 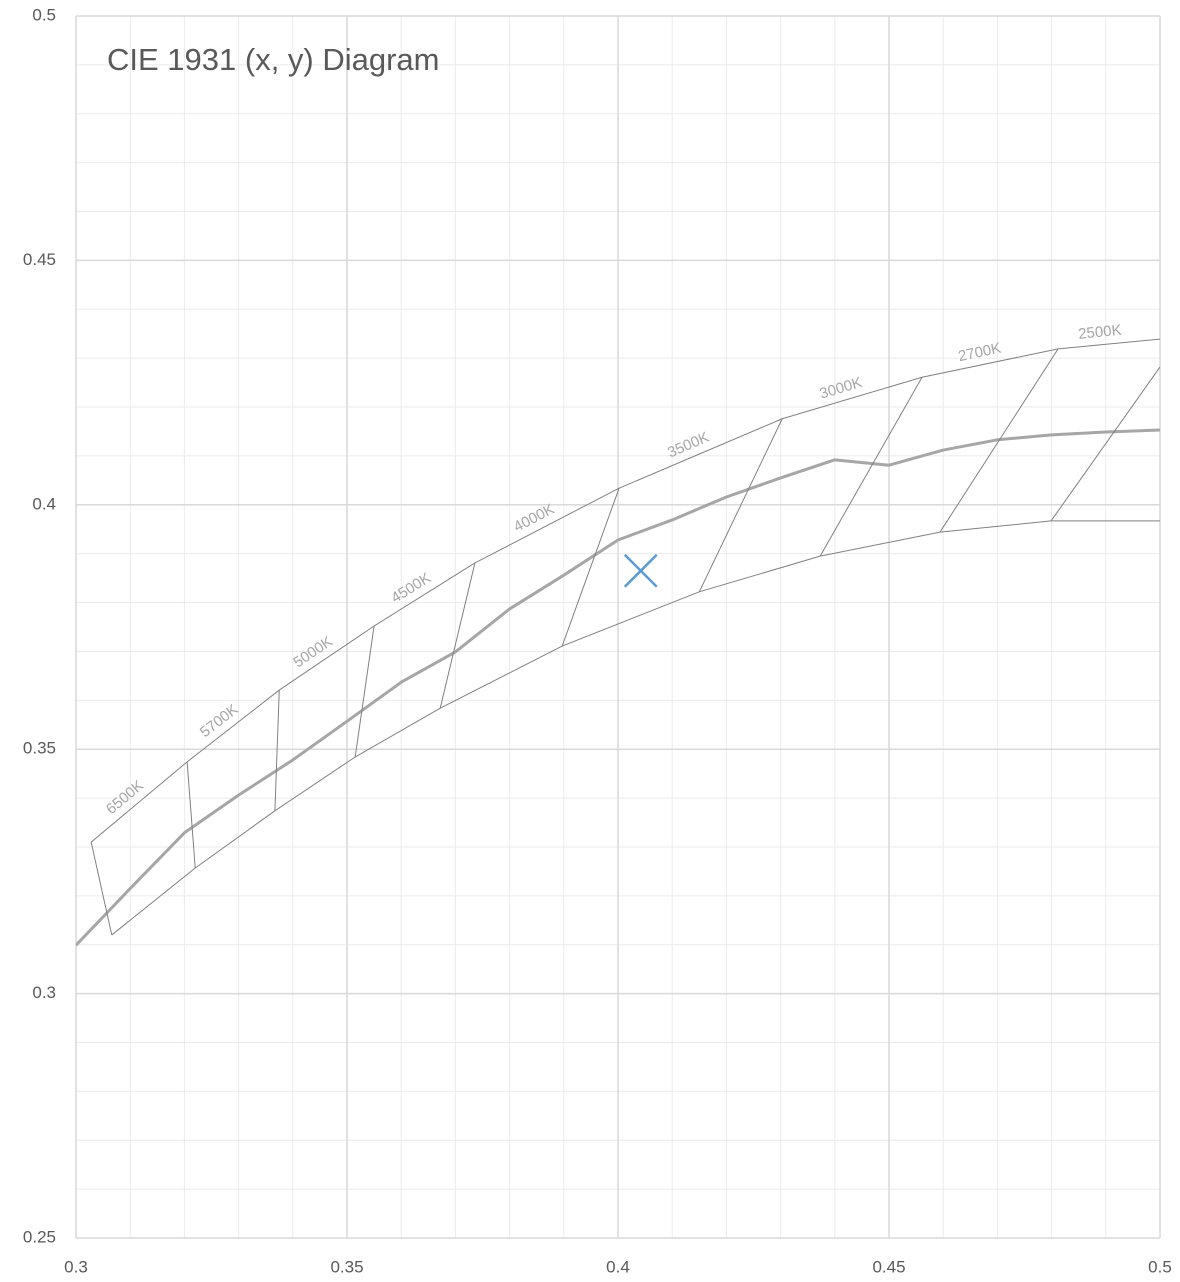 What do you see at coordinates (273, 59) in the screenshot?
I see `chart-title: CIE 1931 (x, y) Diagram` at bounding box center [273, 59].